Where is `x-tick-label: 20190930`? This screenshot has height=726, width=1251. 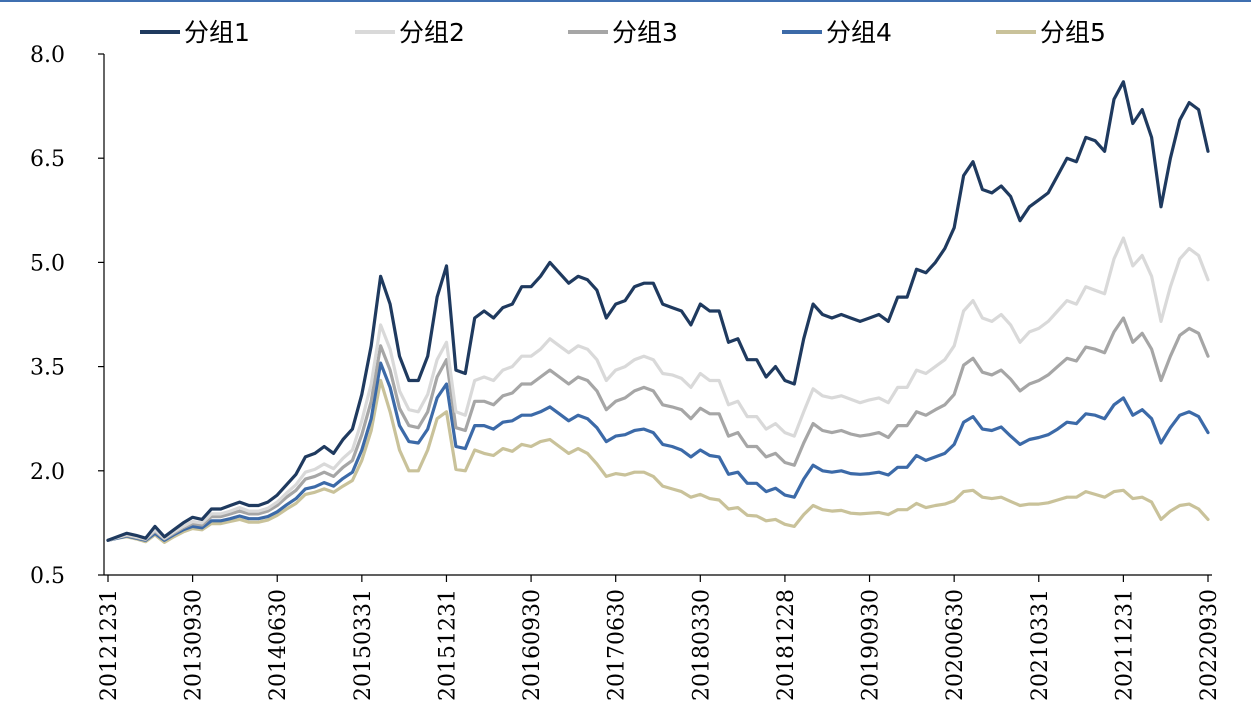 x-tick-label: 20190930 is located at coordinates (871, 645).